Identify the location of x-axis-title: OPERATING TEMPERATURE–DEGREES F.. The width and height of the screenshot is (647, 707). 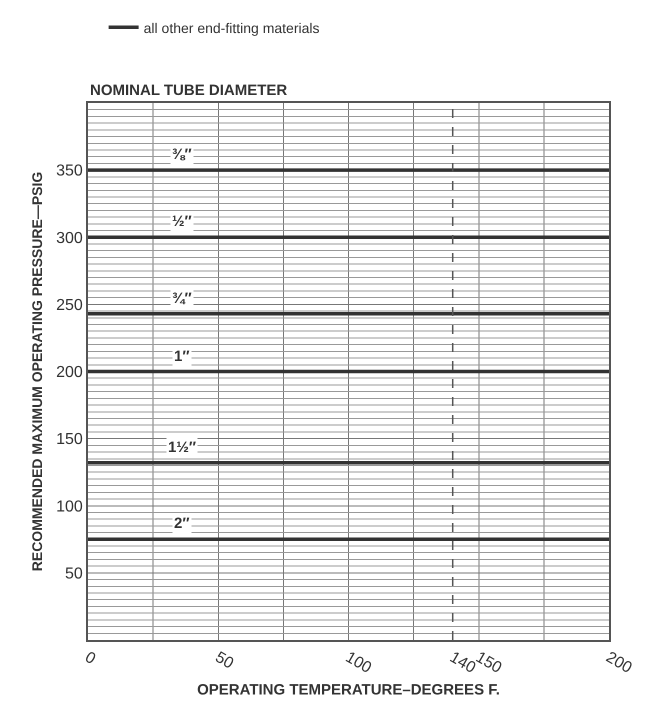
(348, 689).